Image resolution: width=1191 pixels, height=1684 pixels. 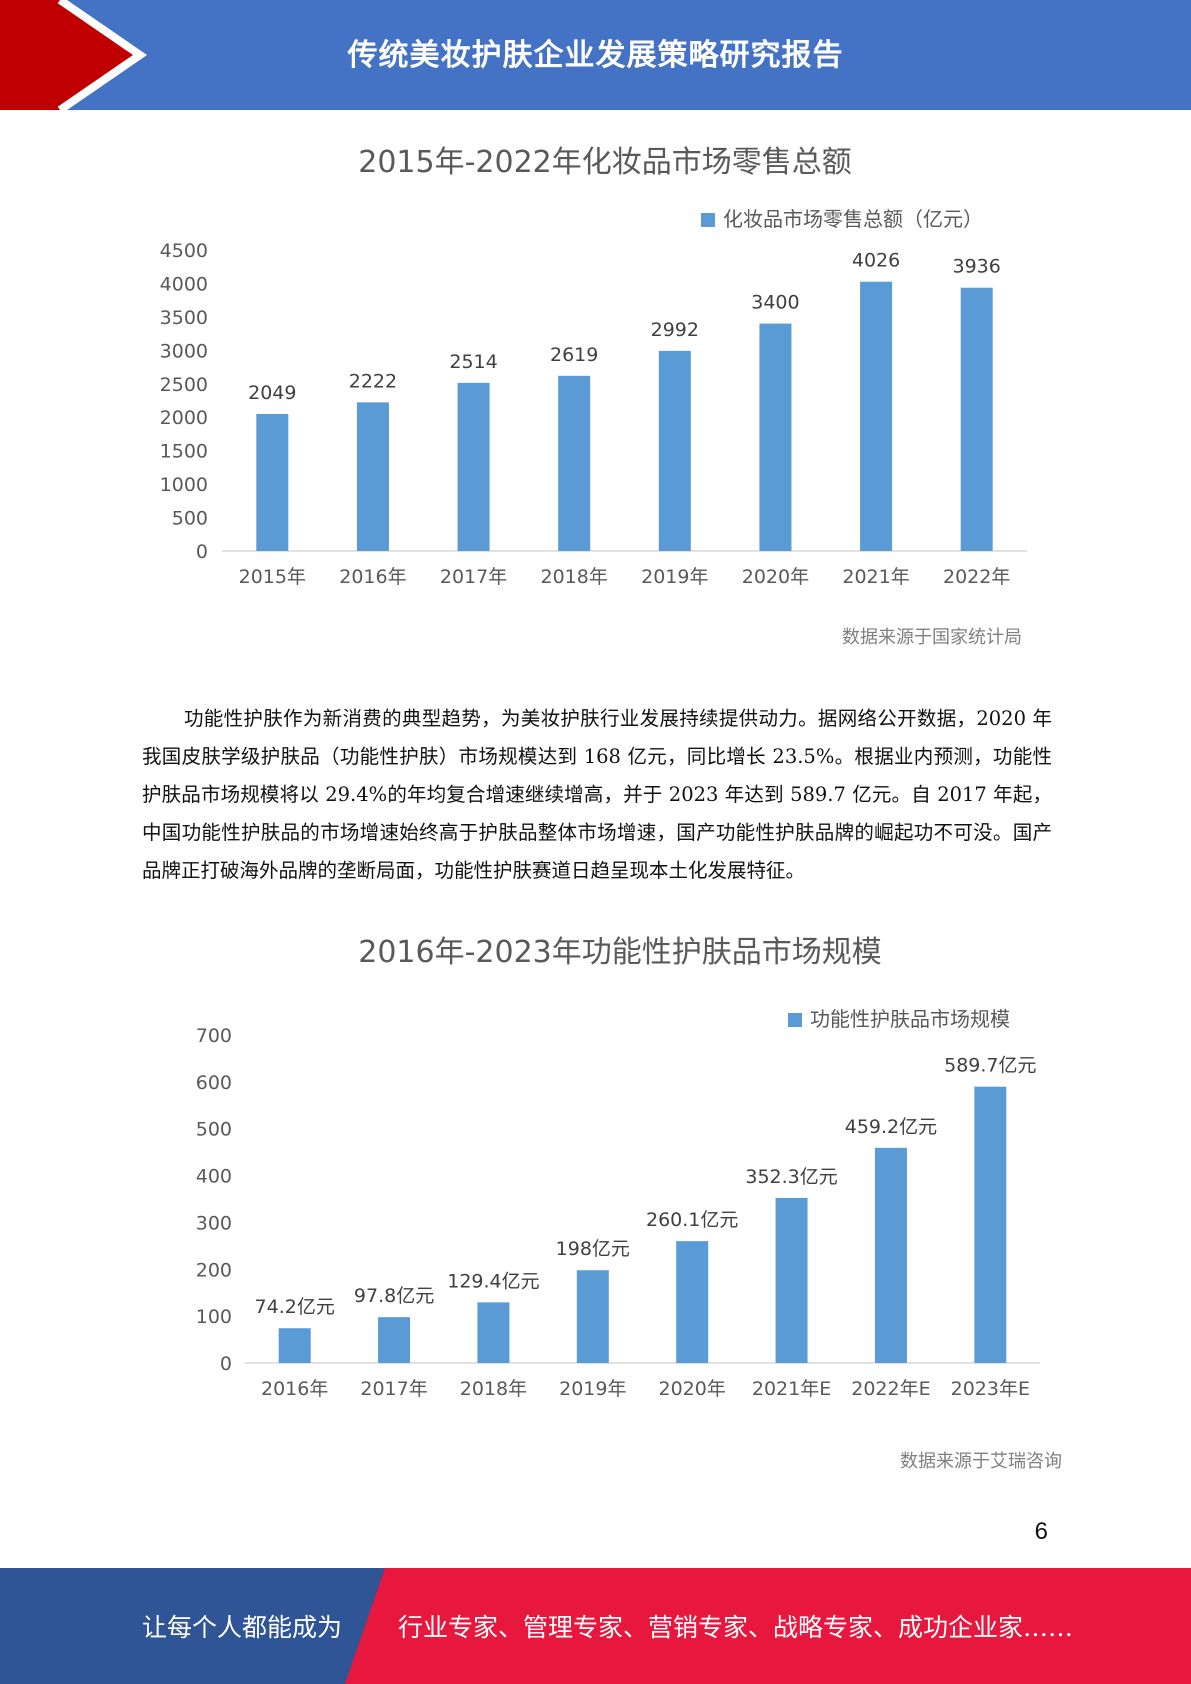 I want to click on data-label: 260.1亿元, so click(x=692, y=1220).